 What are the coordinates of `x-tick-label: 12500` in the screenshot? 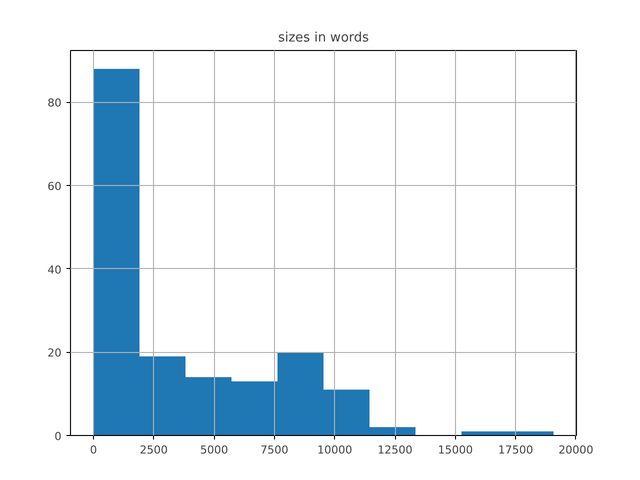 It's located at (395, 450).